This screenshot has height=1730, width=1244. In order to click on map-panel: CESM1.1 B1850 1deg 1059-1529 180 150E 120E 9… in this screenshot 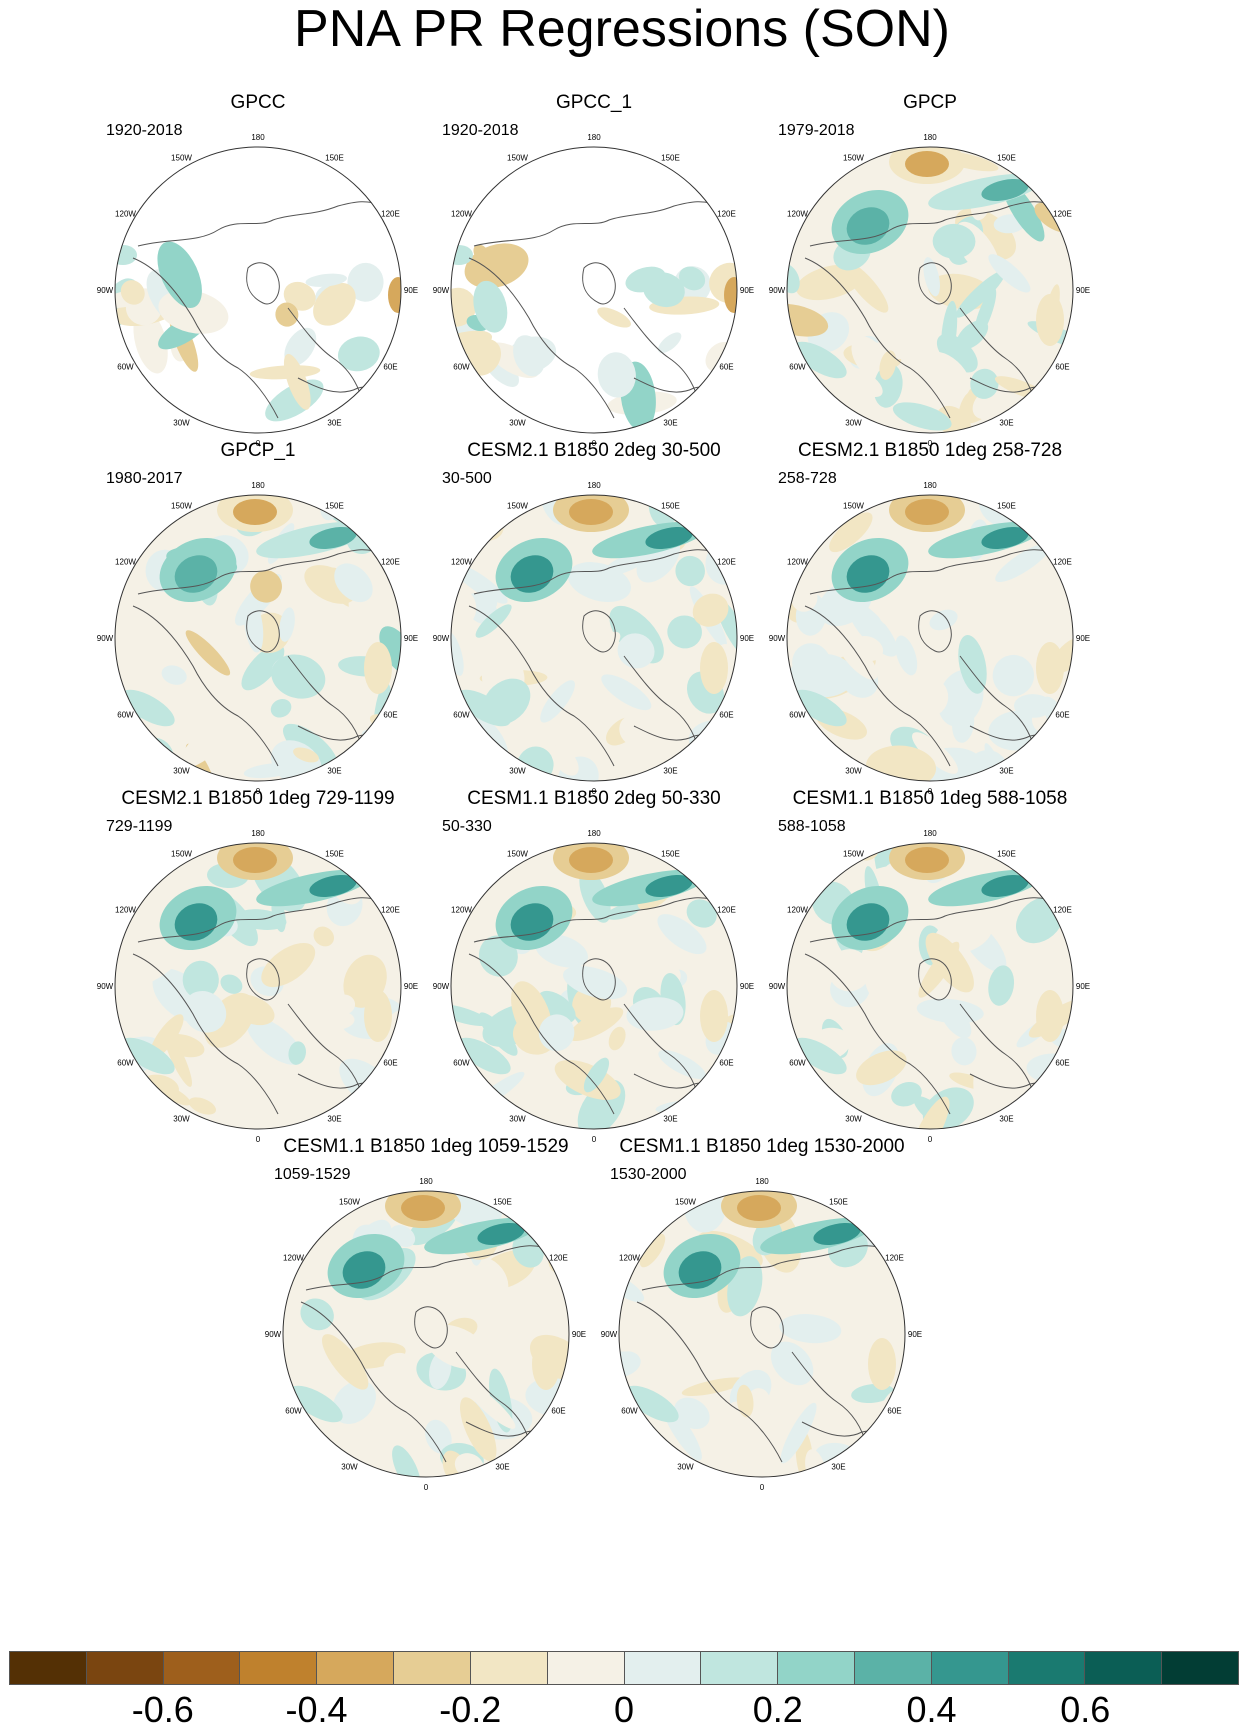, I will do `click(426, 1321)`.